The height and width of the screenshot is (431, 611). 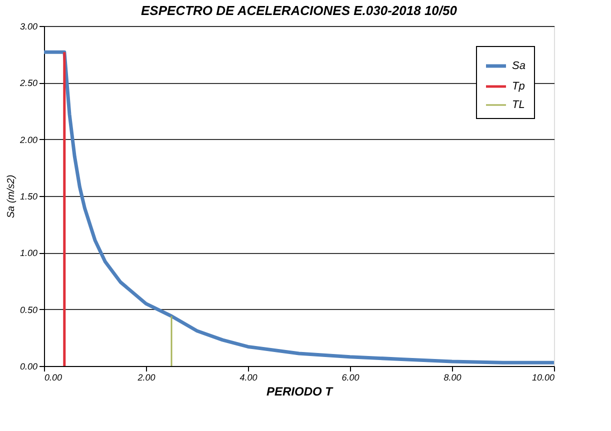 I want to click on y-tick-label: 1.00, so click(x=29, y=253).